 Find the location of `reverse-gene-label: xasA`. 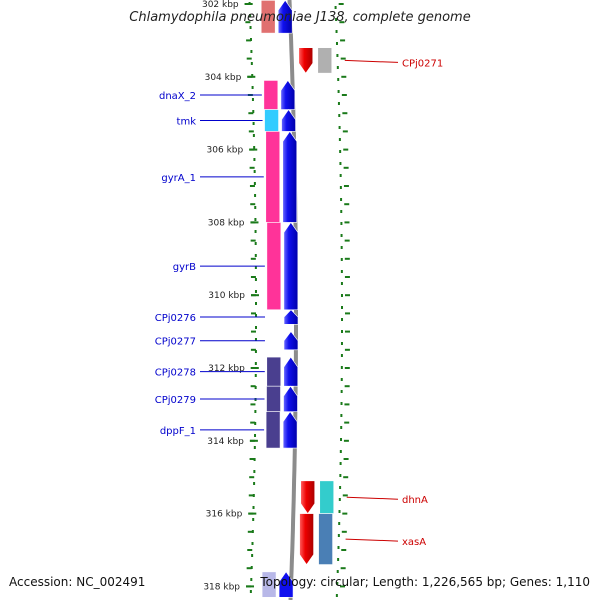

reverse-gene-label: xasA is located at coordinates (414, 542).